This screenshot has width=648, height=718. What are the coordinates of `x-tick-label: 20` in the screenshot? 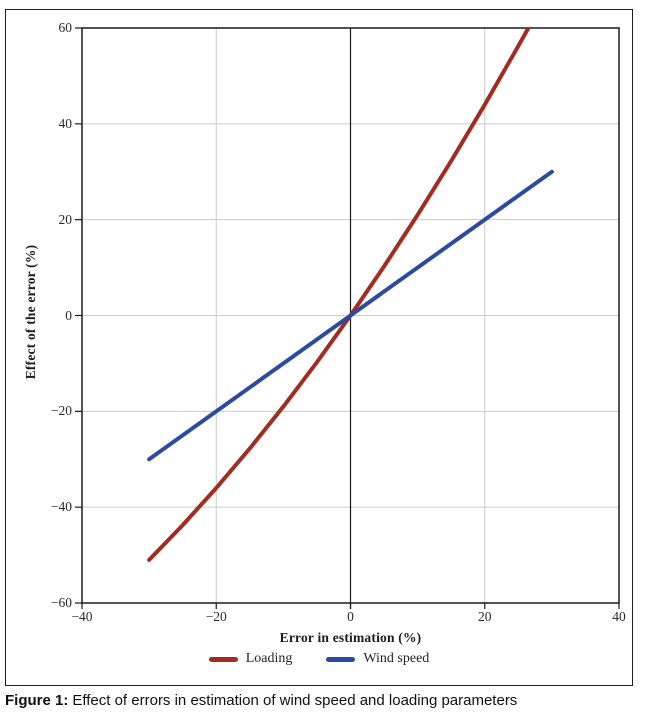 It's located at (485, 616).